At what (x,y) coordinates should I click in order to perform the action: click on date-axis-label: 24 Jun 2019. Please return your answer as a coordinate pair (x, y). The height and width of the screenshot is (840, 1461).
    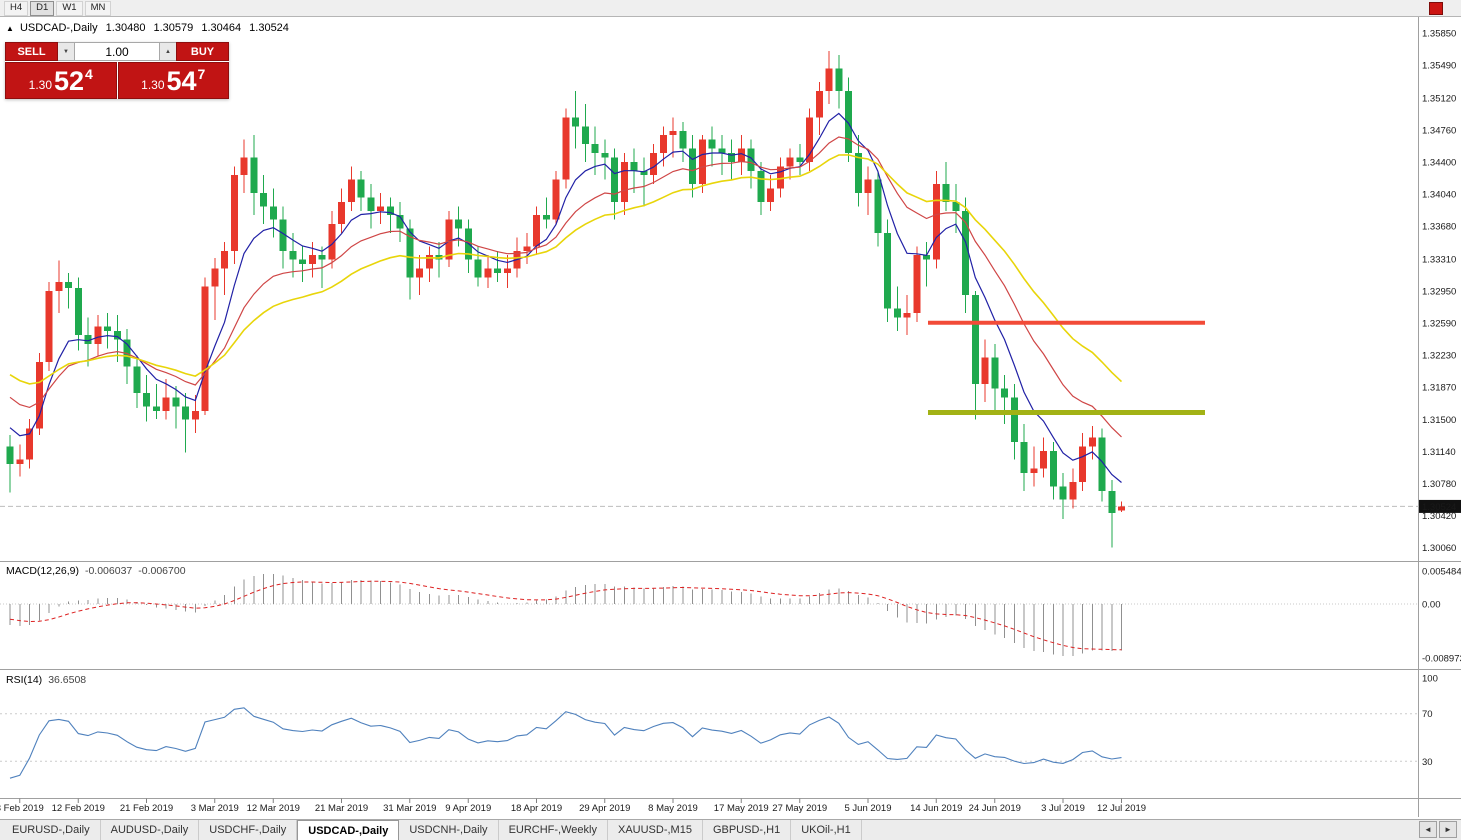
    Looking at the image, I should click on (995, 808).